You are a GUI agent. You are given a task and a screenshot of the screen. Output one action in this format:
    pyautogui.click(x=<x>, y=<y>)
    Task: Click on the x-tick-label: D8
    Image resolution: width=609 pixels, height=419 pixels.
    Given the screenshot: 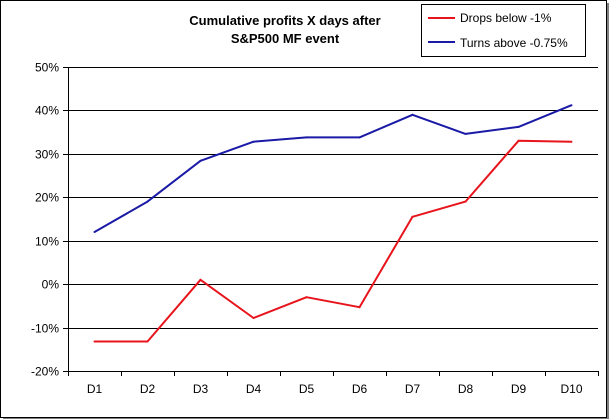 What is the action you would take?
    pyautogui.click(x=466, y=389)
    